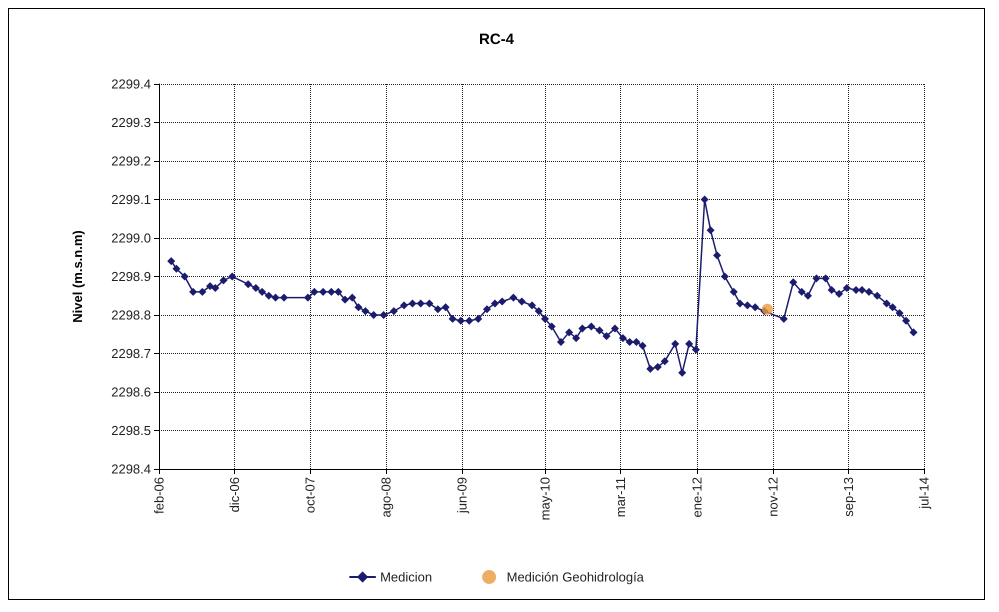 The image size is (999, 612). Describe the element at coordinates (406, 577) in the screenshot. I see `legend-label: Medicion` at that location.